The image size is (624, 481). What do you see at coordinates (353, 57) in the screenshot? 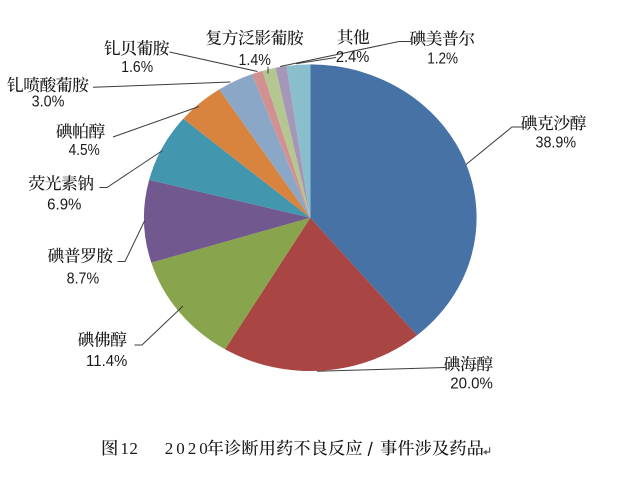
I see `svg-text: 2.4%` at bounding box center [353, 57].